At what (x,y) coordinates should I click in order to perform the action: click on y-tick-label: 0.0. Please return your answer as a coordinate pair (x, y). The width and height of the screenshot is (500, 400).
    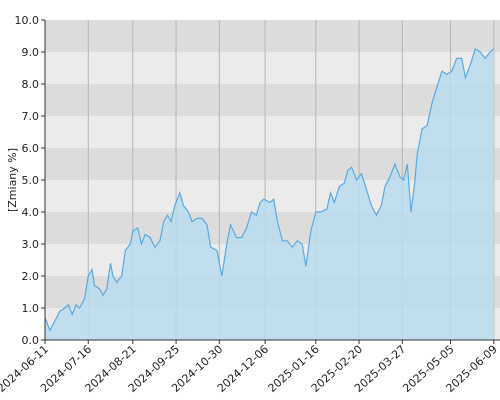
    Looking at the image, I should click on (31, 340).